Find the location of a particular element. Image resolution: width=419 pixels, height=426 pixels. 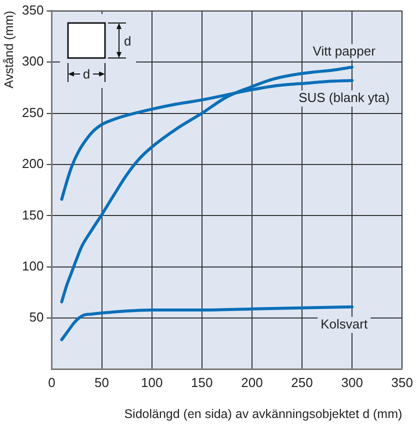

y-tick-label: 350 is located at coordinates (33, 10).